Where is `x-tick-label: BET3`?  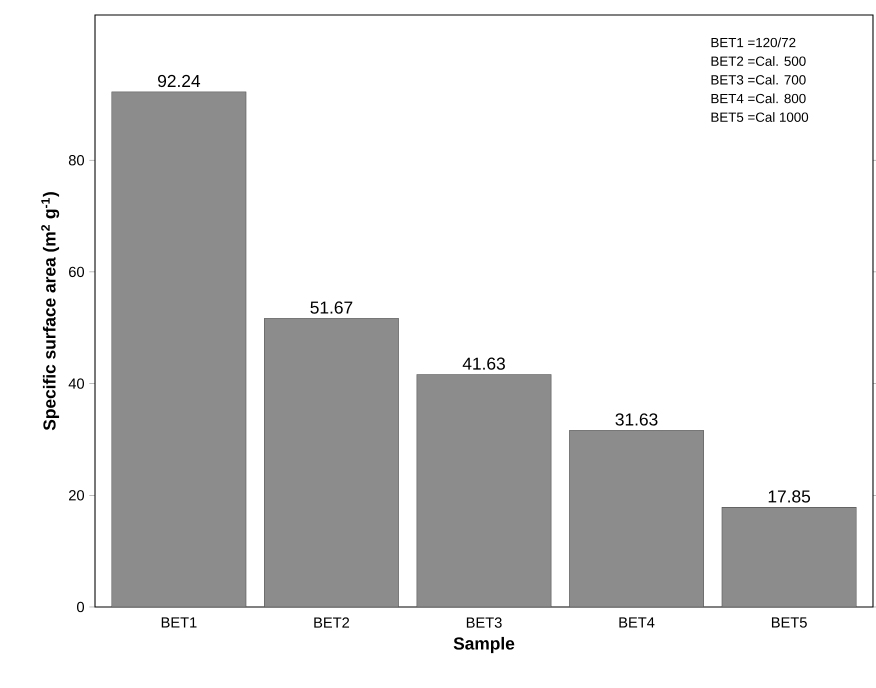
x-tick-label: BET3 is located at coordinates (484, 622).